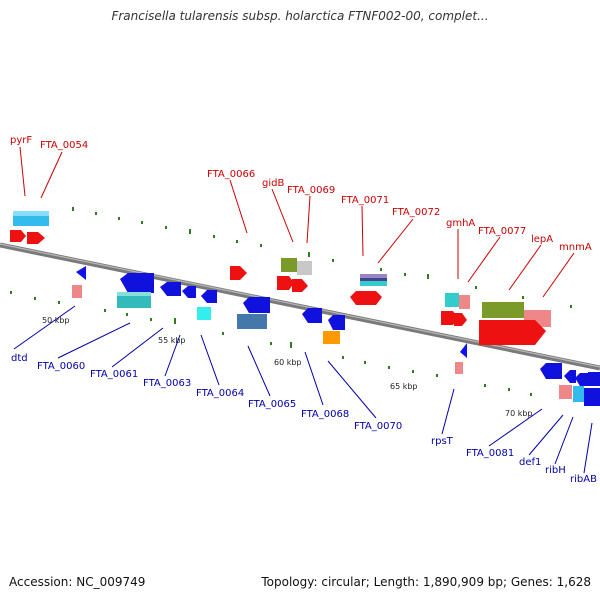 The height and width of the screenshot is (600, 600). What do you see at coordinates (272, 404) in the screenshot?
I see `gene-label-fta-0065: FTA_0065` at bounding box center [272, 404].